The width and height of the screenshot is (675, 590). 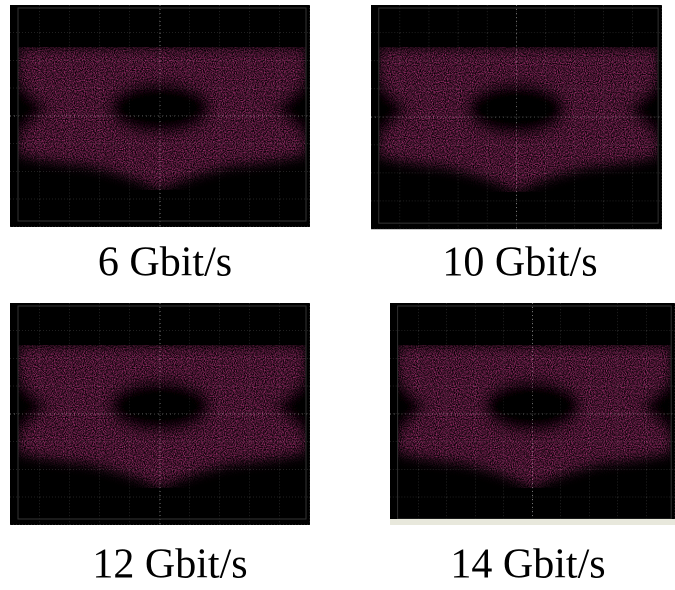 What do you see at coordinates (519, 263) in the screenshot?
I see `panel-label: 10 Gbit/s` at bounding box center [519, 263].